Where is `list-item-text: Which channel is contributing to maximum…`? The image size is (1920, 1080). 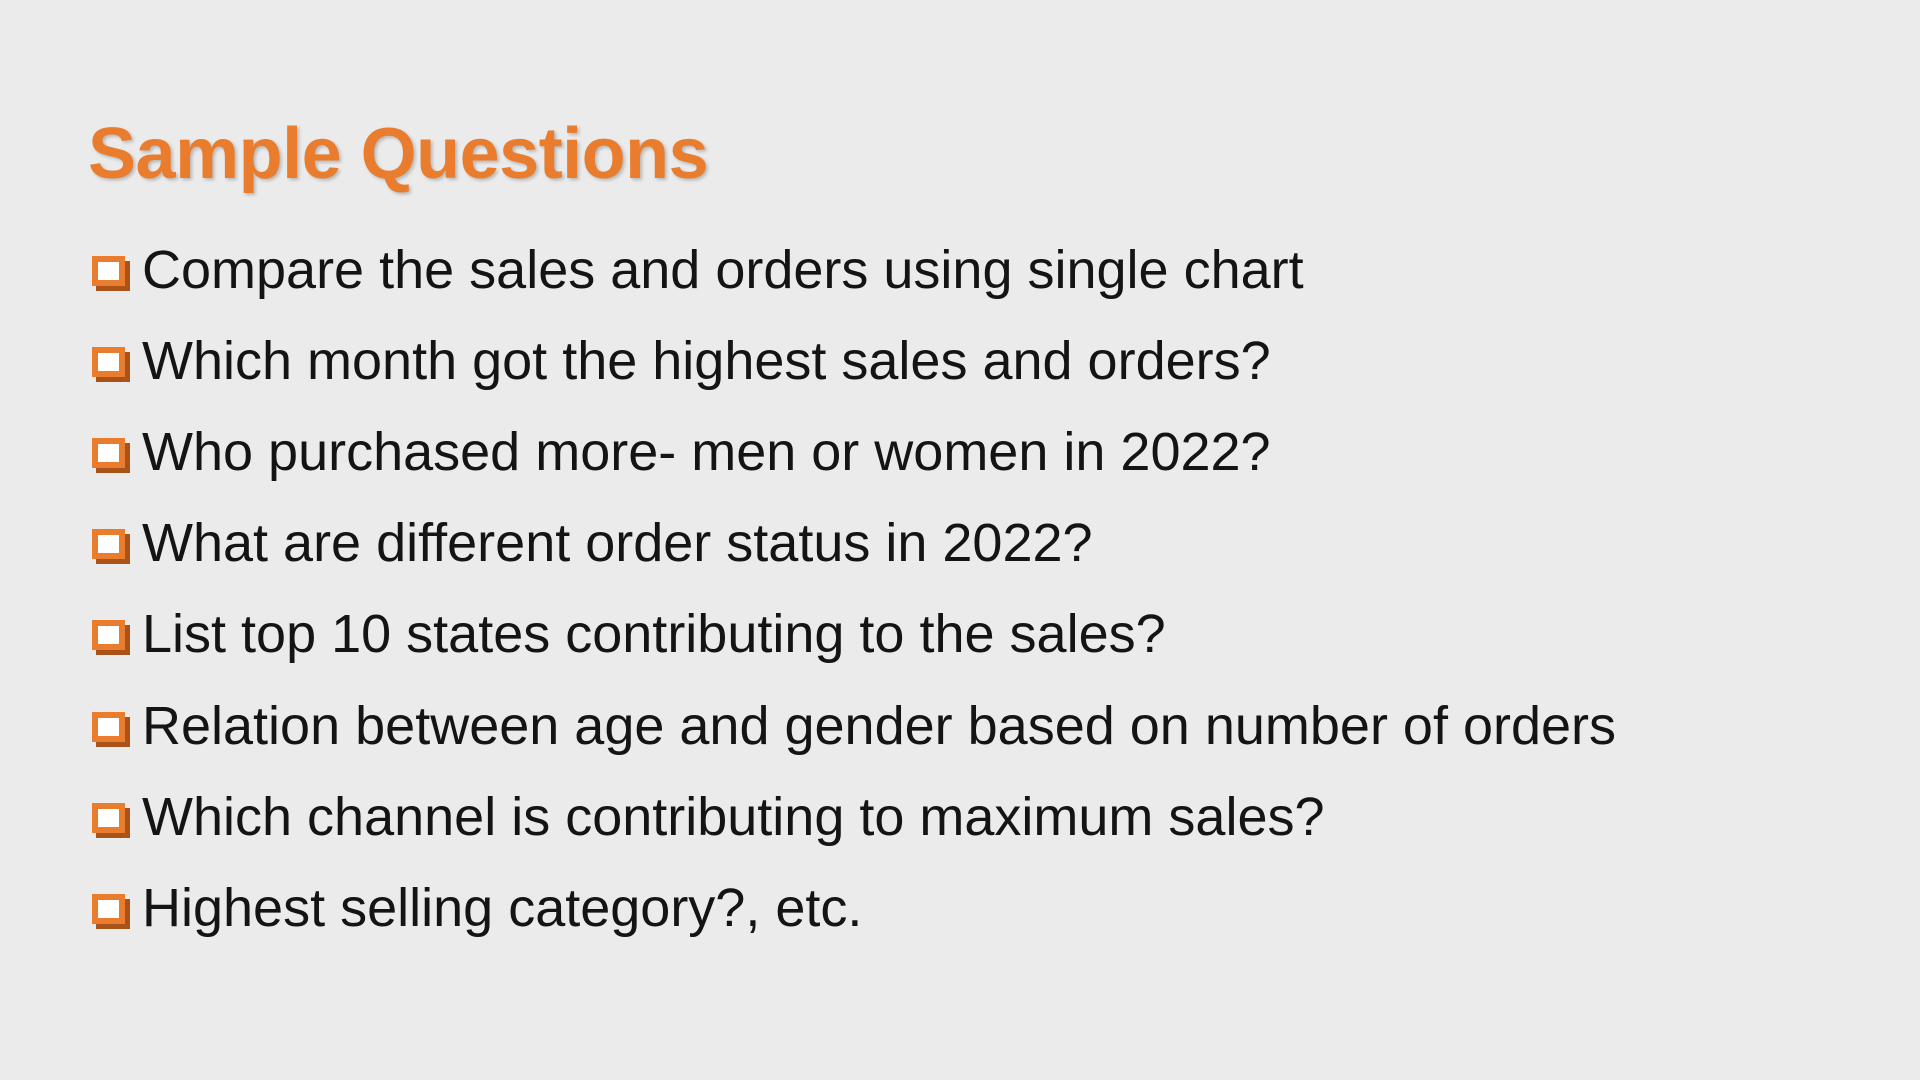
list-item-text: Which channel is contributing to maximum… is located at coordinates (733, 816).